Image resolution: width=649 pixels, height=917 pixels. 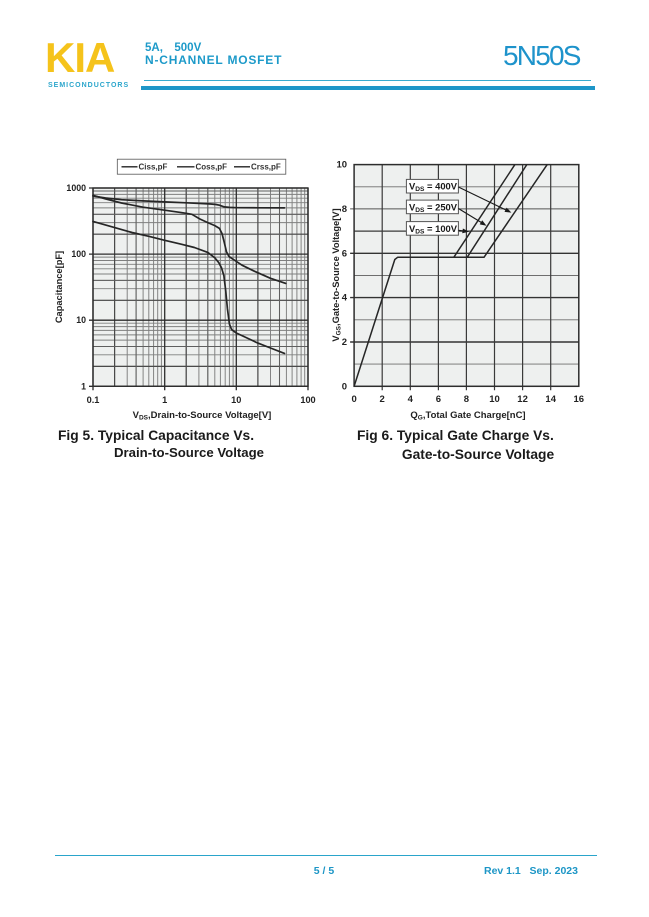 I want to click on svg-text: QG,Total Gate Charge[nC], so click(x=467, y=416).